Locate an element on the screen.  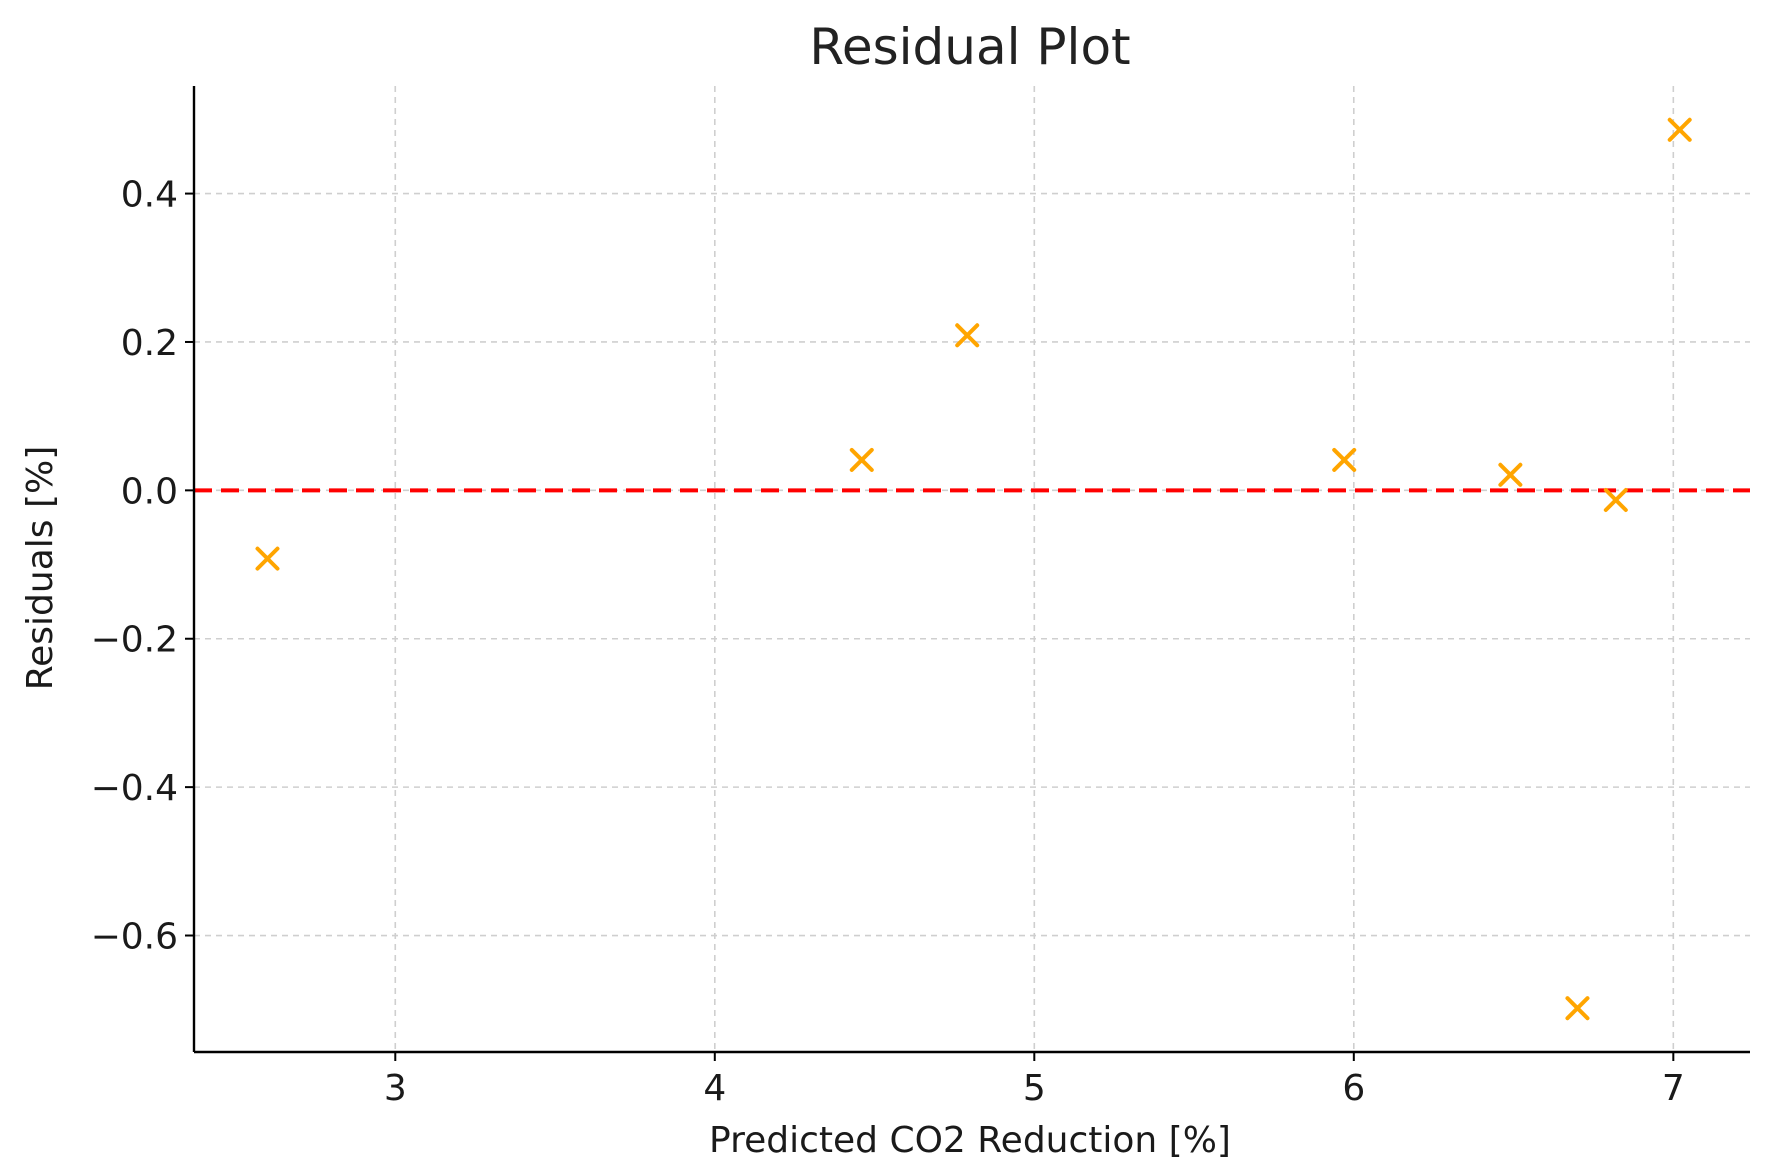
y-tick-label: 0.0 is located at coordinates (149, 491).